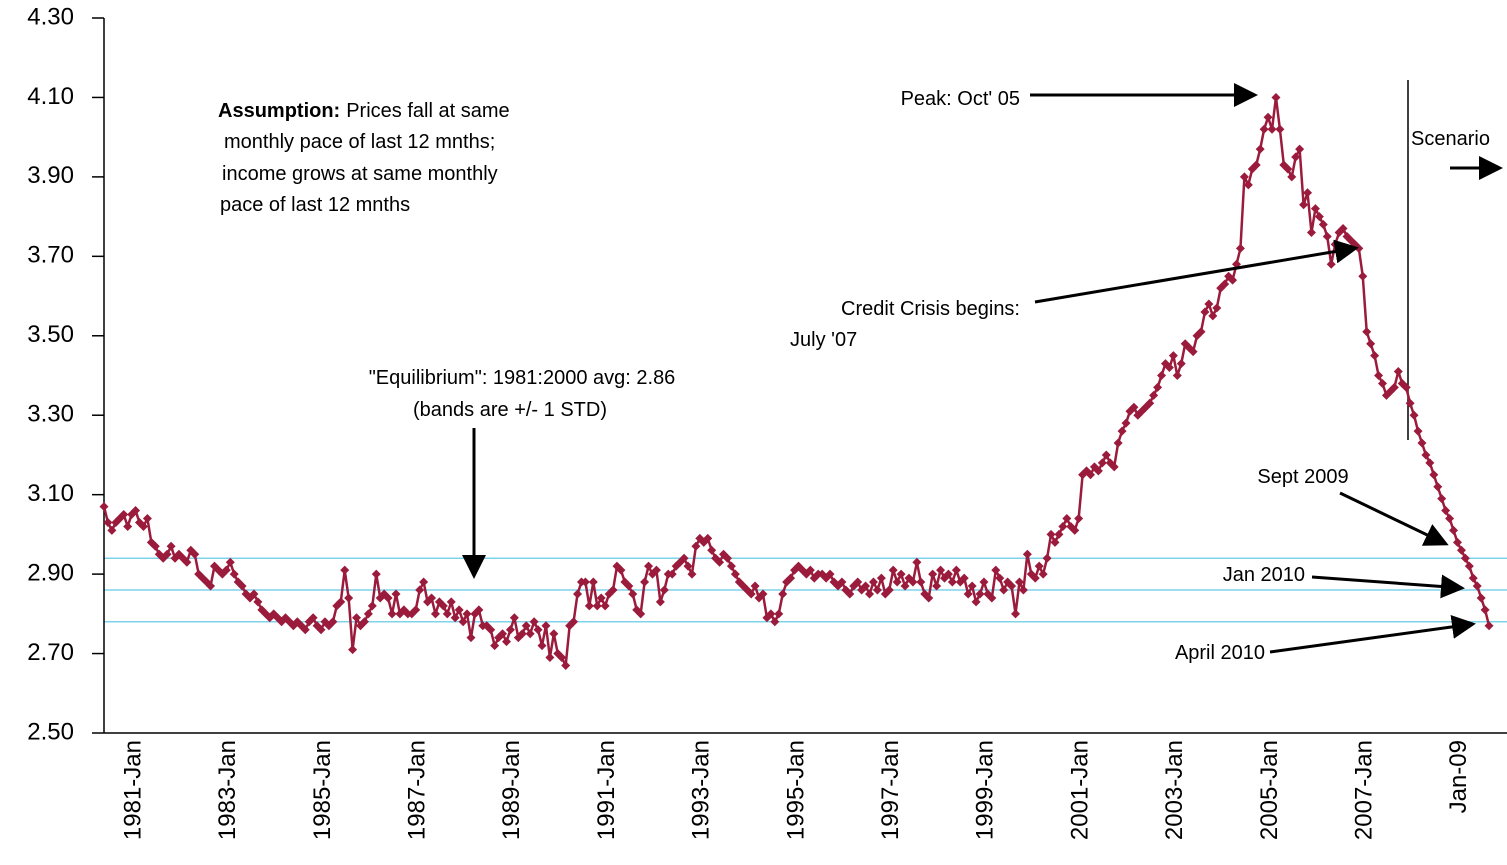 The width and height of the screenshot is (1507, 865). Describe the element at coordinates (985, 790) in the screenshot. I see `x-tick-label: 1999-Jan` at that location.